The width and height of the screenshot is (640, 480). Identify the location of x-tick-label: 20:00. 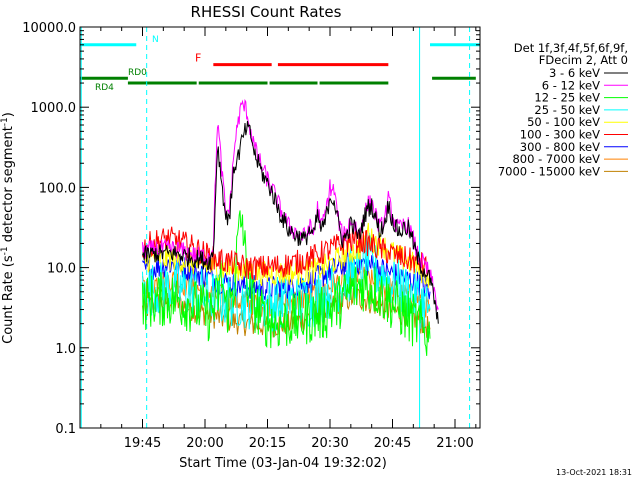
(204, 443).